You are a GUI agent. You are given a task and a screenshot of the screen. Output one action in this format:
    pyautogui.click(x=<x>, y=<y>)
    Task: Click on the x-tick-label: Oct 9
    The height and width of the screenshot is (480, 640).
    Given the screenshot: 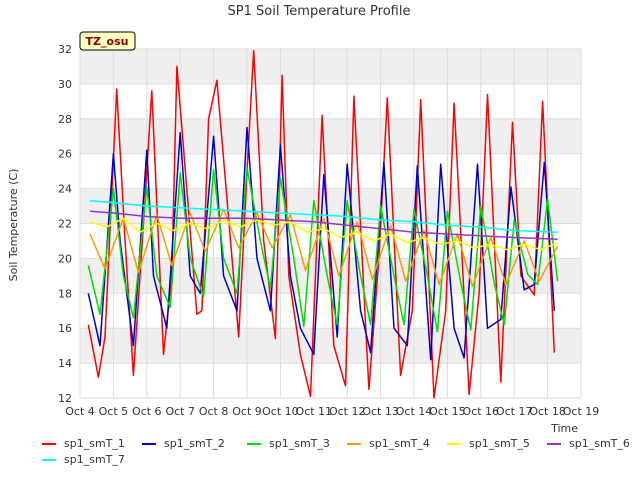 What is the action you would take?
    pyautogui.click(x=247, y=411)
    